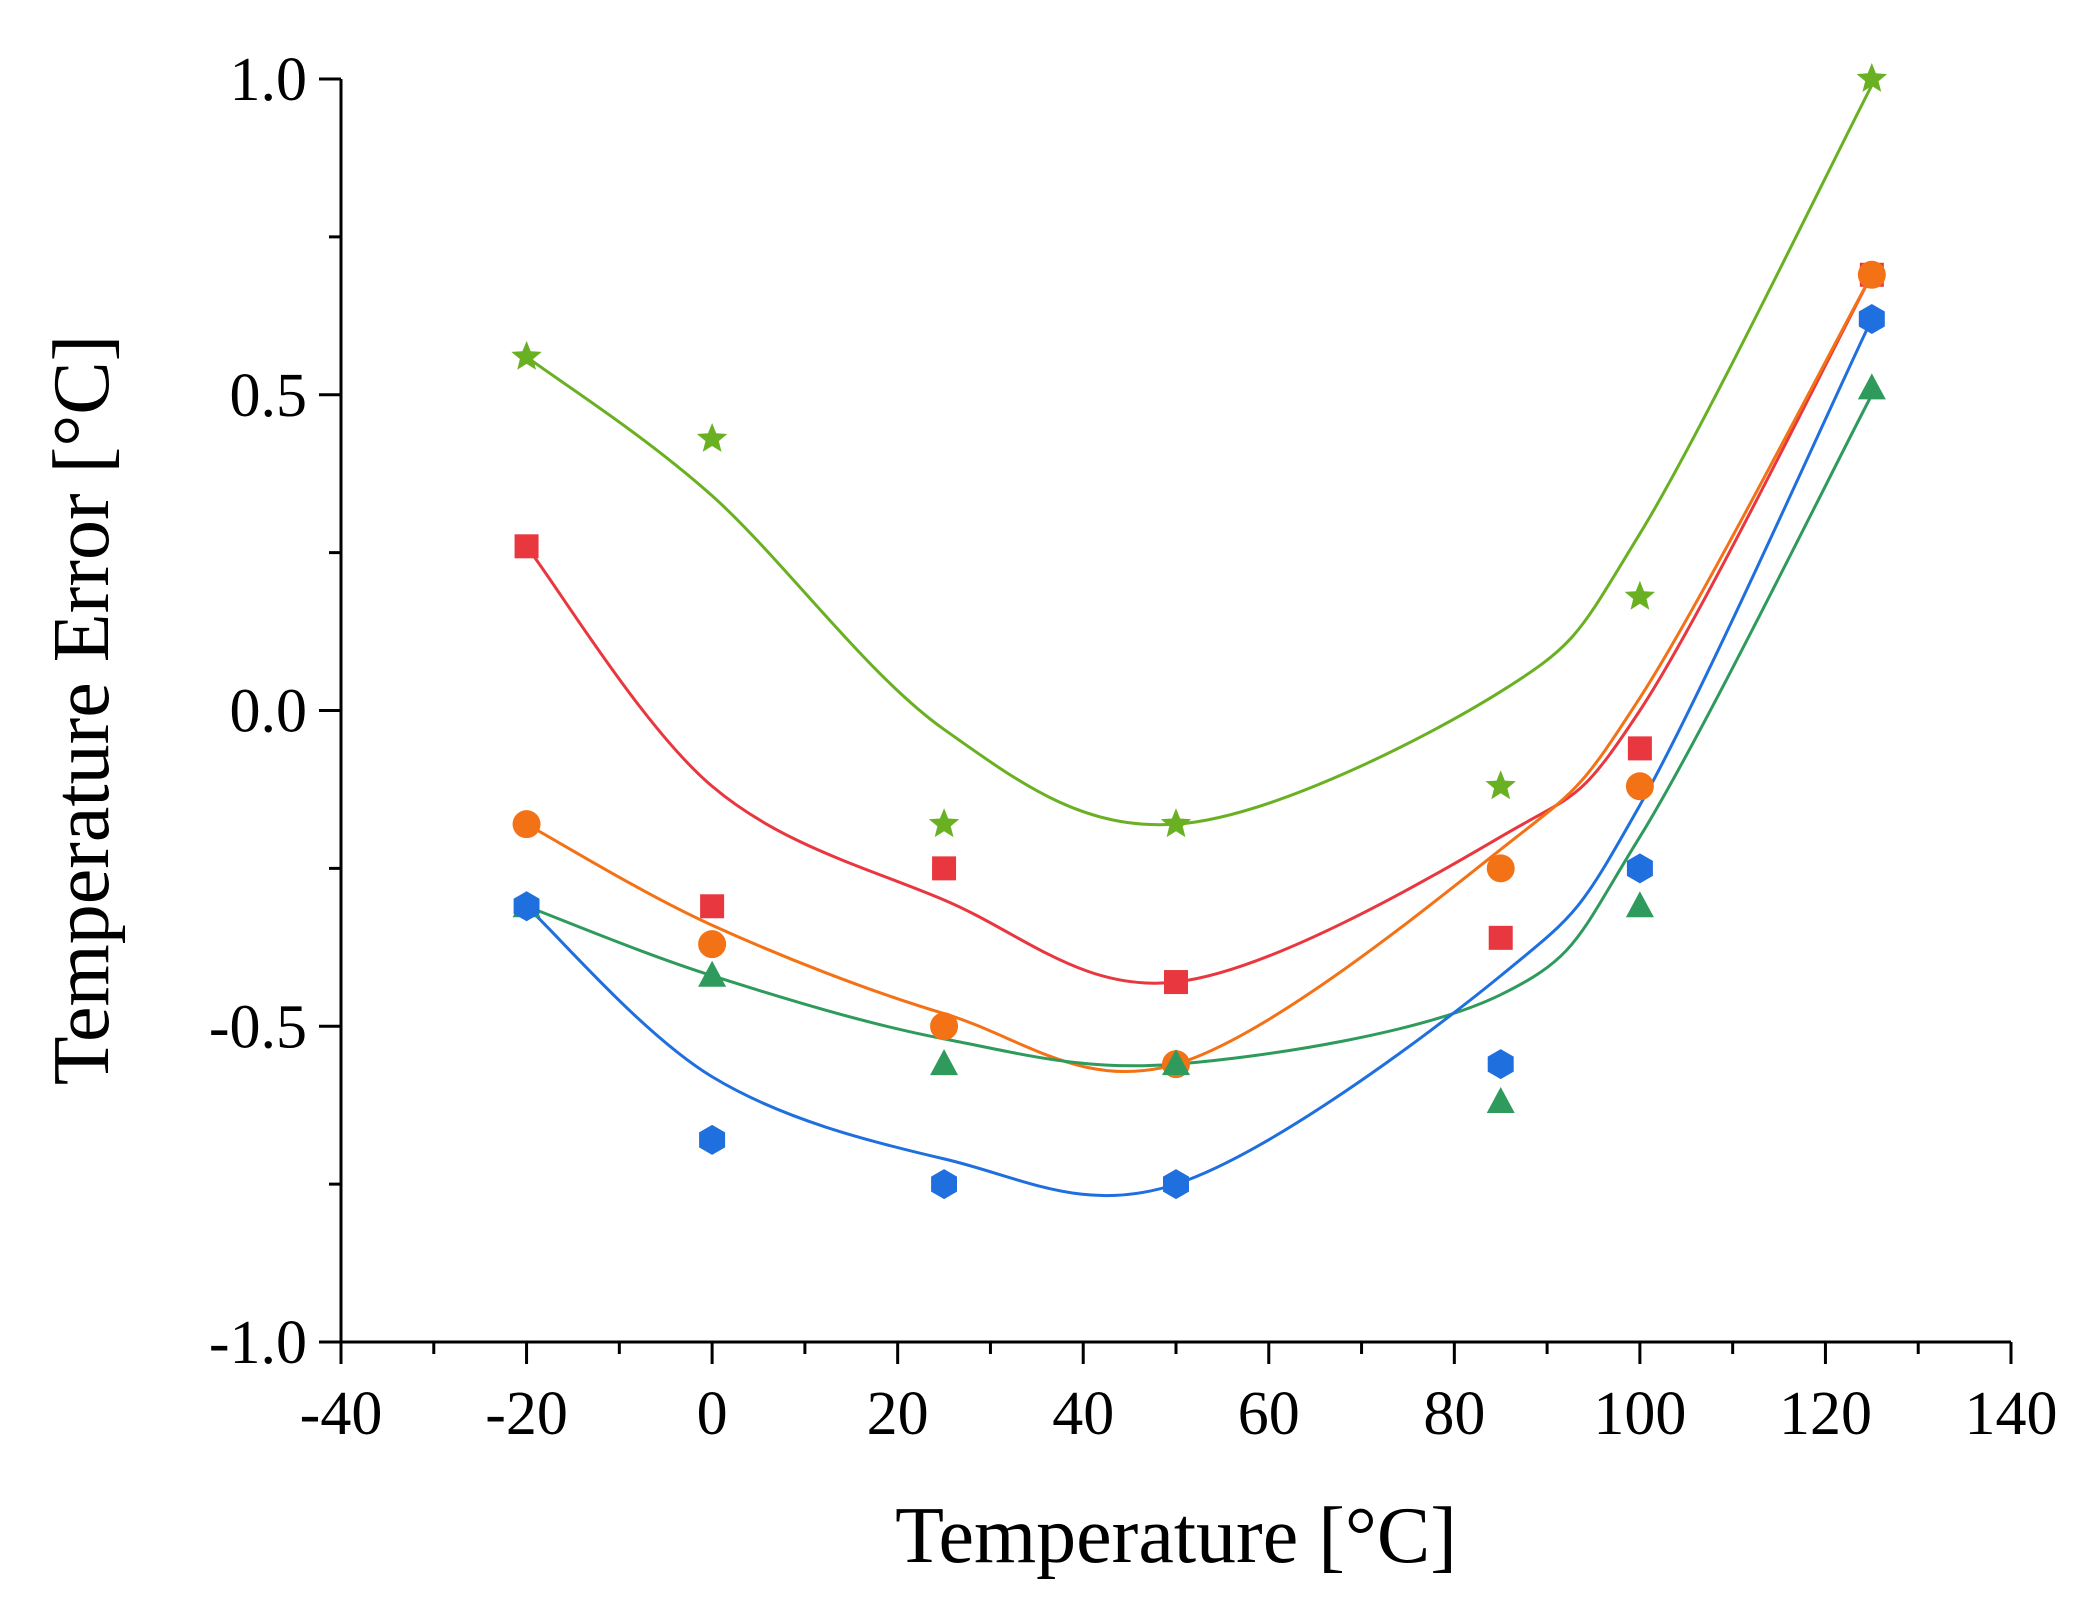 This screenshot has height=1609, width=2096. What do you see at coordinates (1176, 1536) in the screenshot?
I see `x-axis-title: Temperature [°C]` at bounding box center [1176, 1536].